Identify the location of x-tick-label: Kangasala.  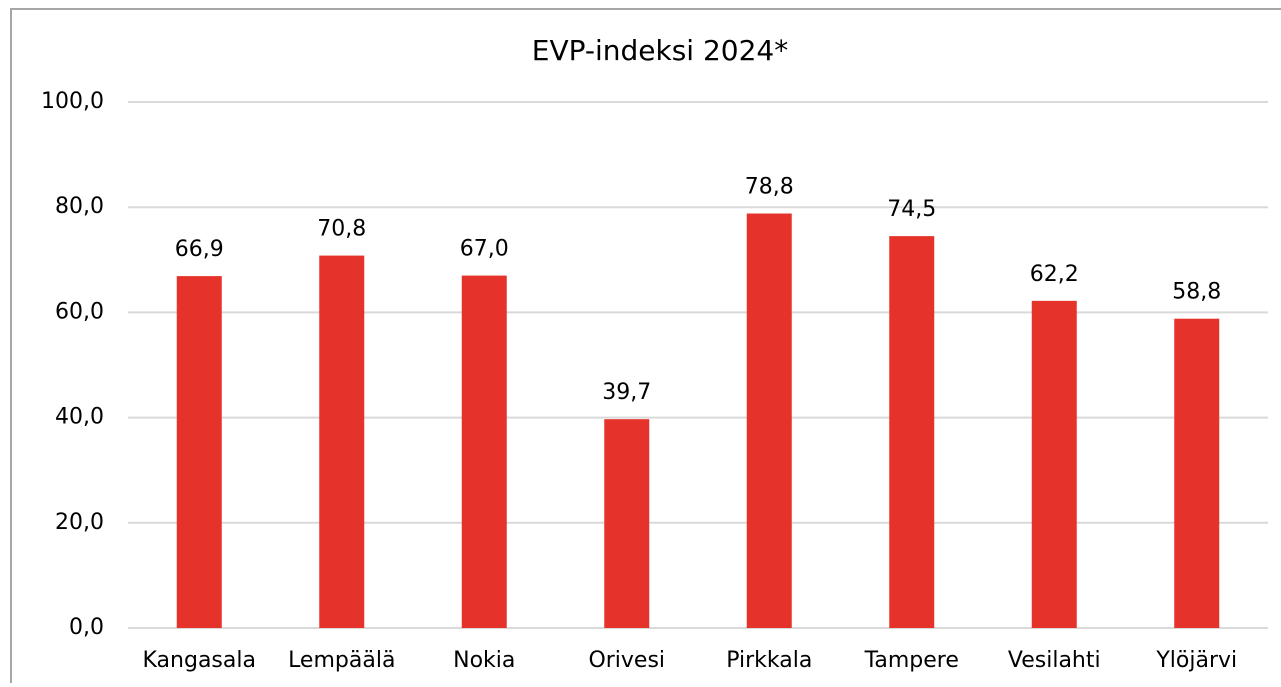
(199, 660).